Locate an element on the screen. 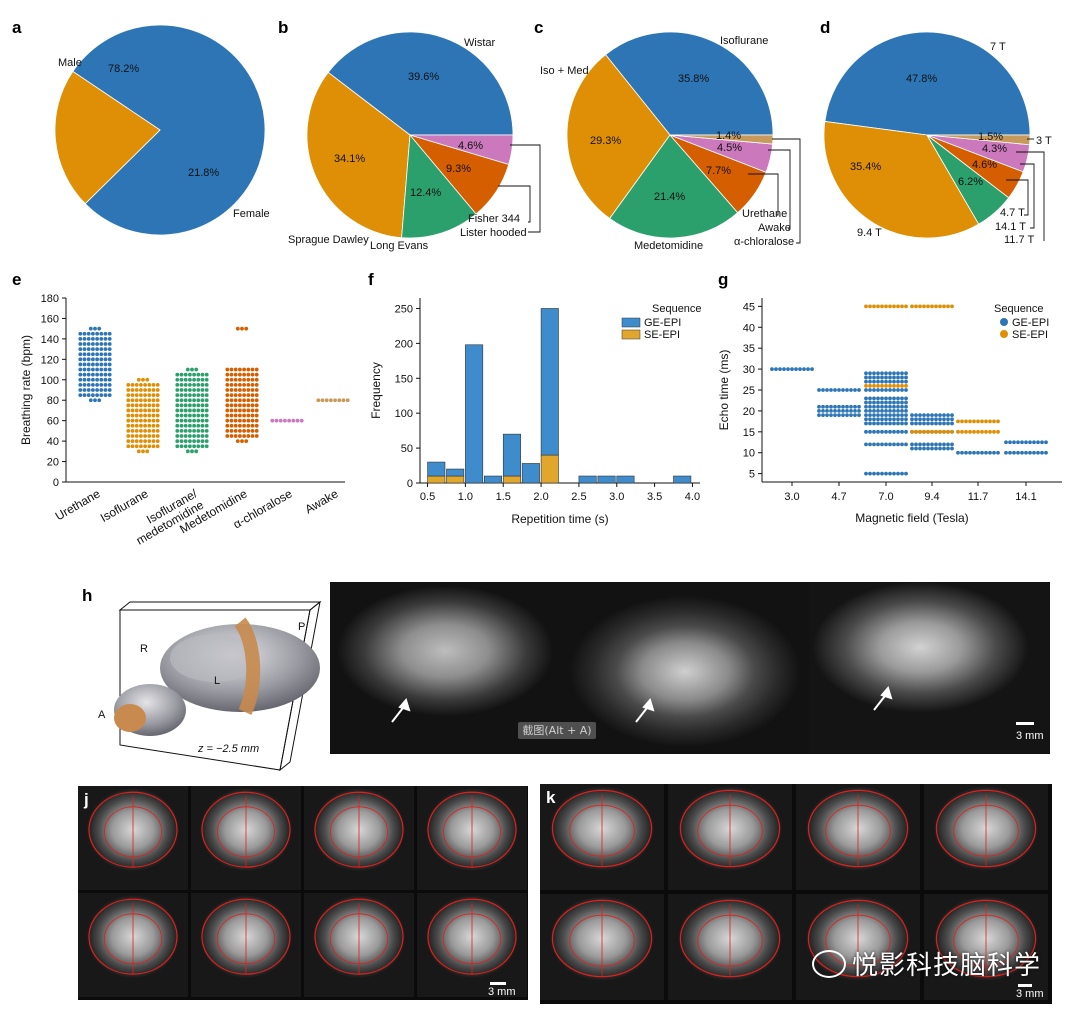  screenshot-tooltip: 截图(Alt + A) is located at coordinates (557, 730).